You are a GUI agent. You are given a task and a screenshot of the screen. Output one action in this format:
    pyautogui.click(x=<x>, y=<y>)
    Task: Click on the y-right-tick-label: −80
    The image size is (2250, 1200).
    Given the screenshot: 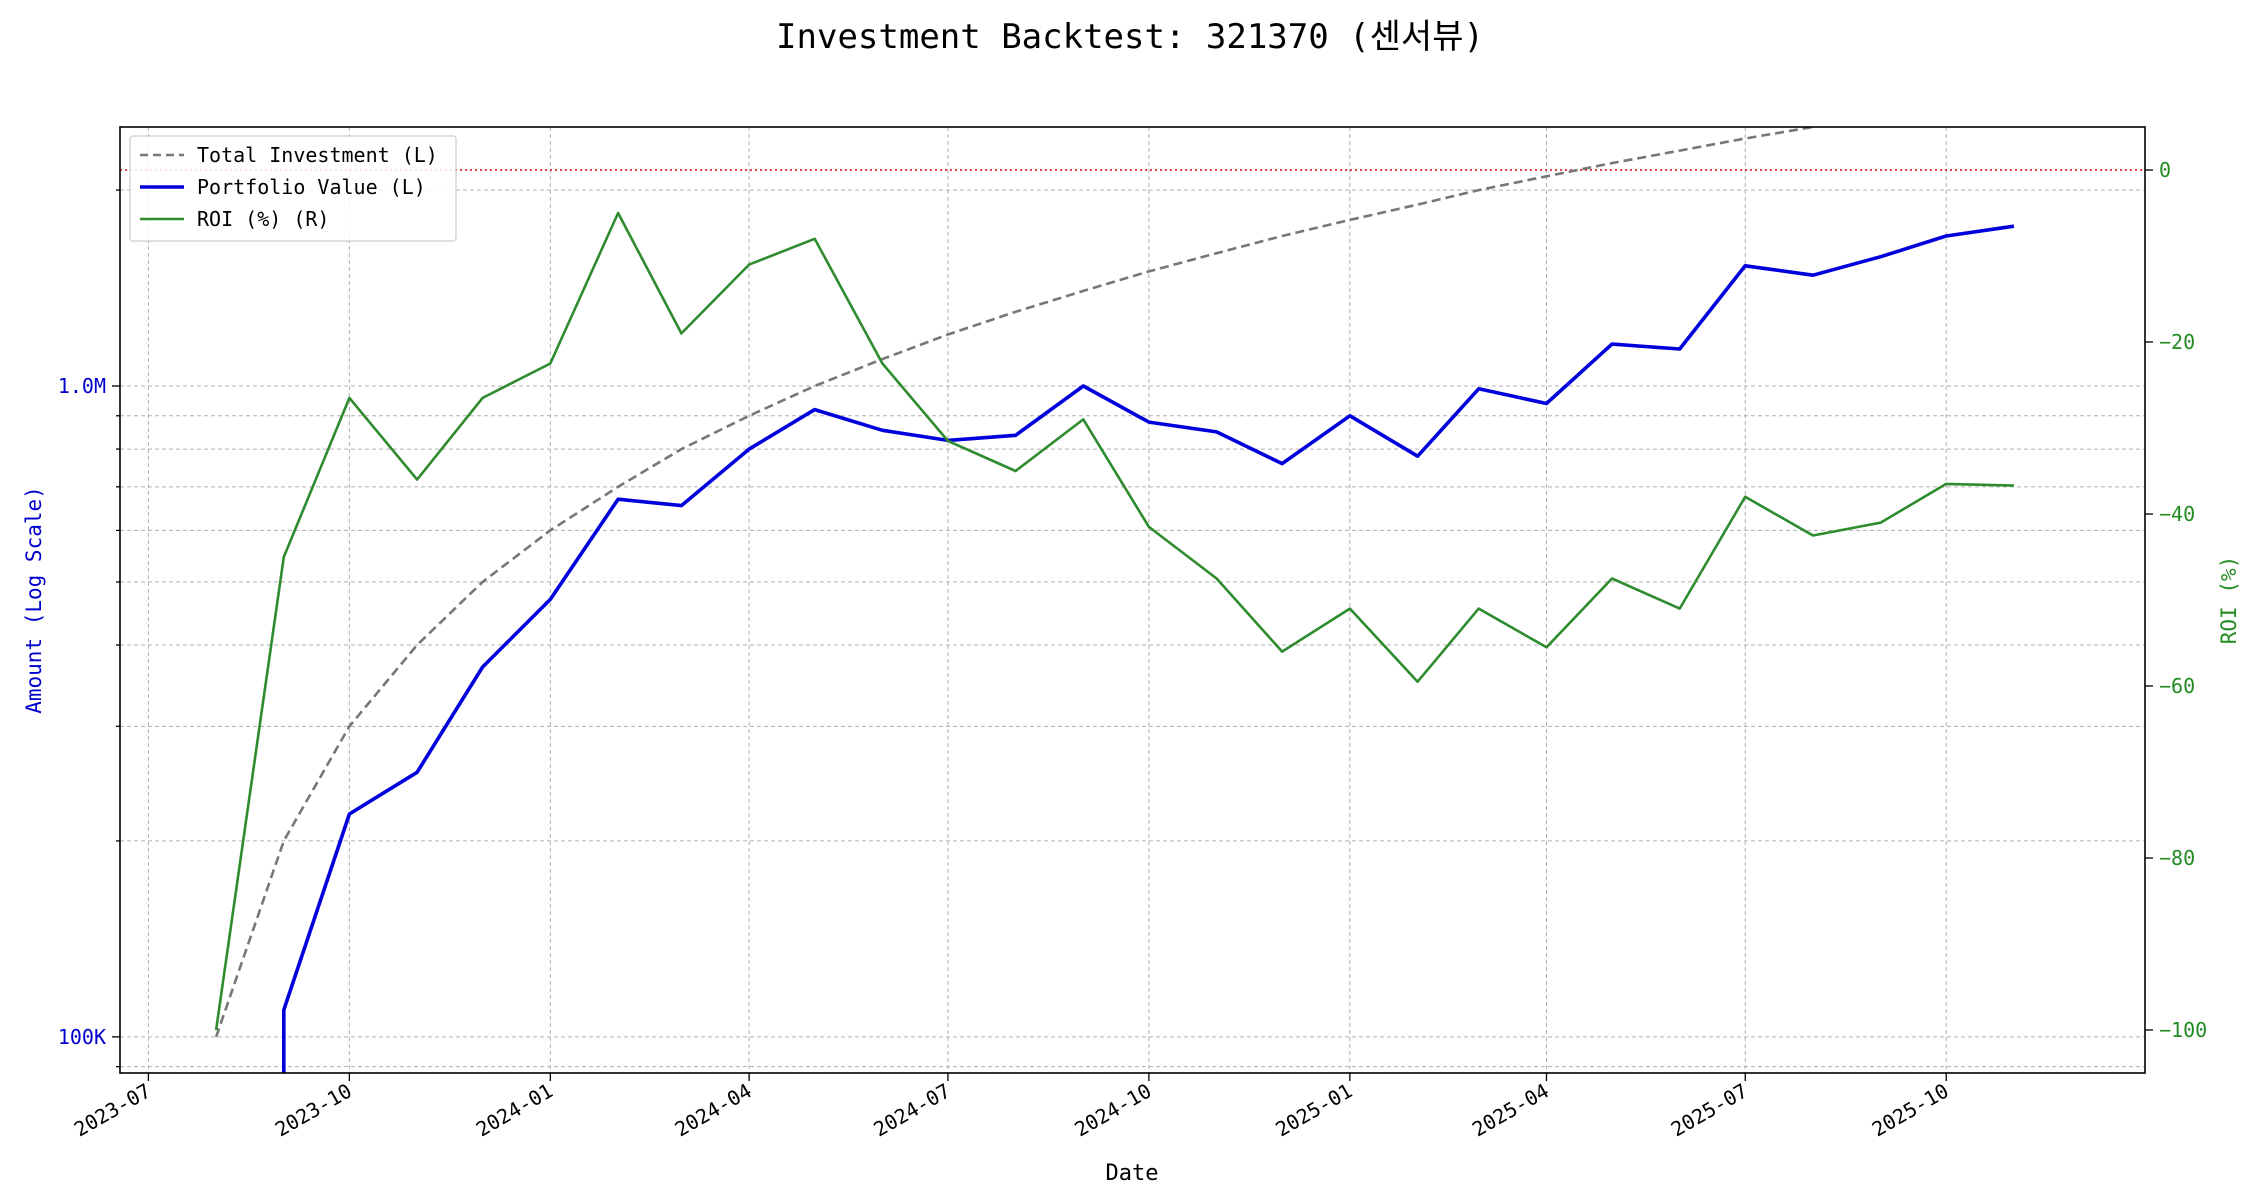 What is the action you would take?
    pyautogui.click(x=2177, y=858)
    